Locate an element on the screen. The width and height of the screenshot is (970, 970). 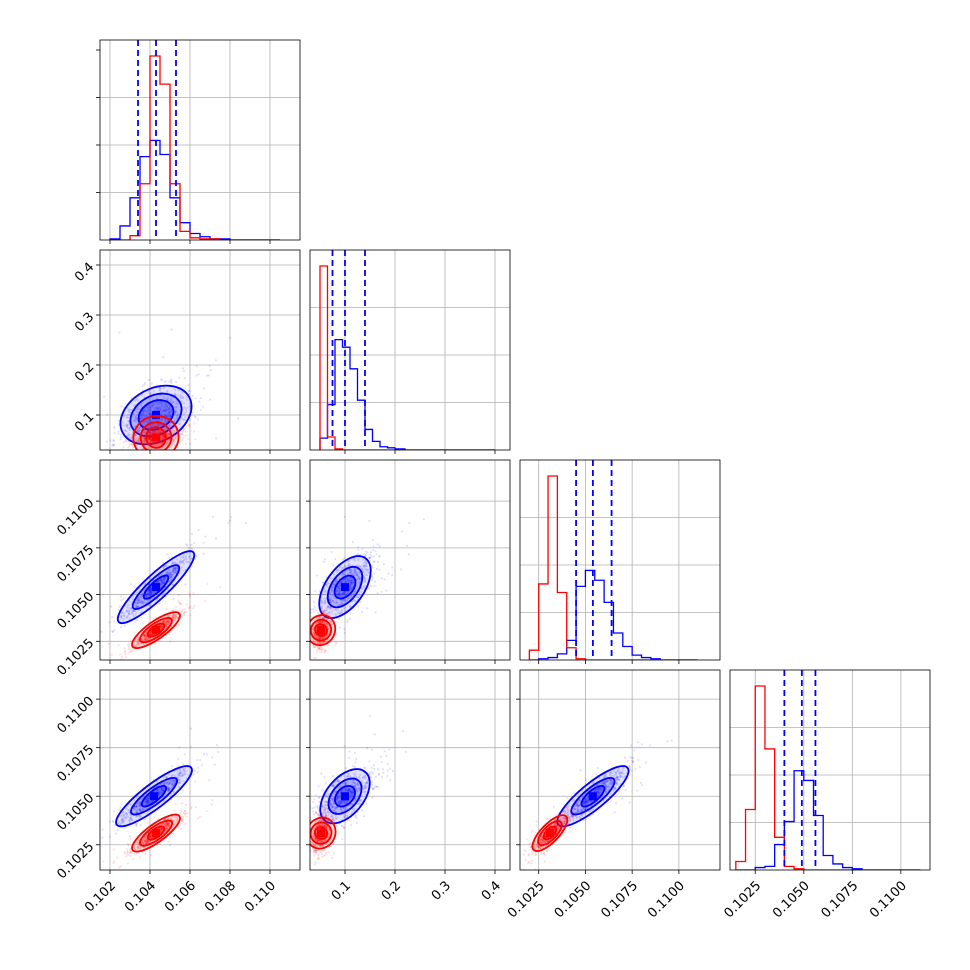
axes-frame is located at coordinates (830, 770).